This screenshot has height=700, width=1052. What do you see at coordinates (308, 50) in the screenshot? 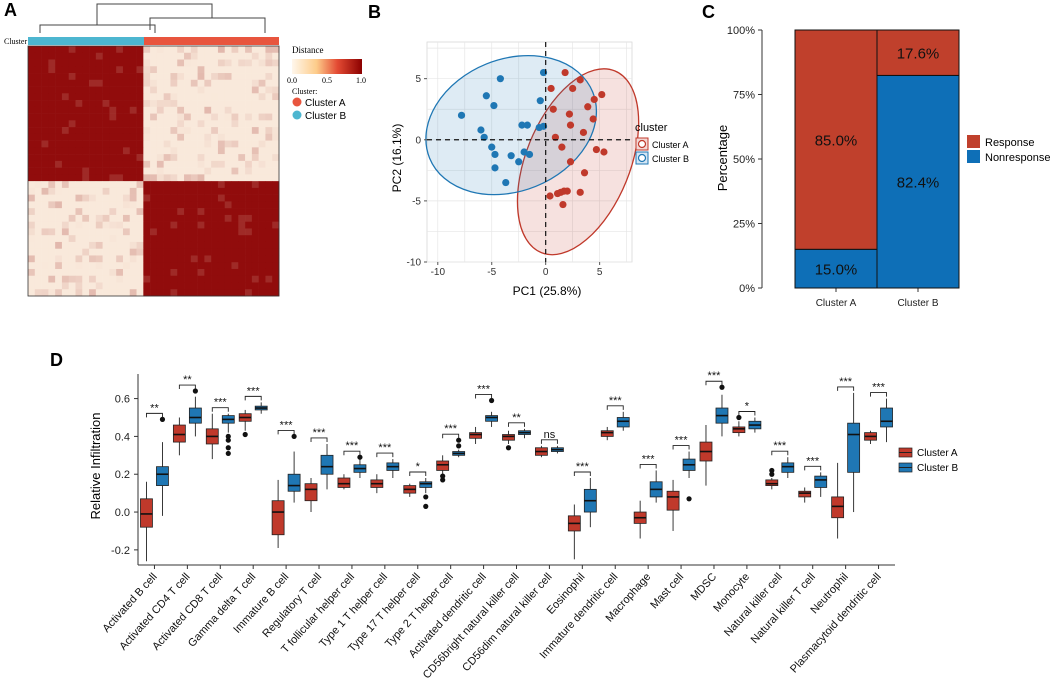
I see `distance-legend-title: Distance` at bounding box center [308, 50].